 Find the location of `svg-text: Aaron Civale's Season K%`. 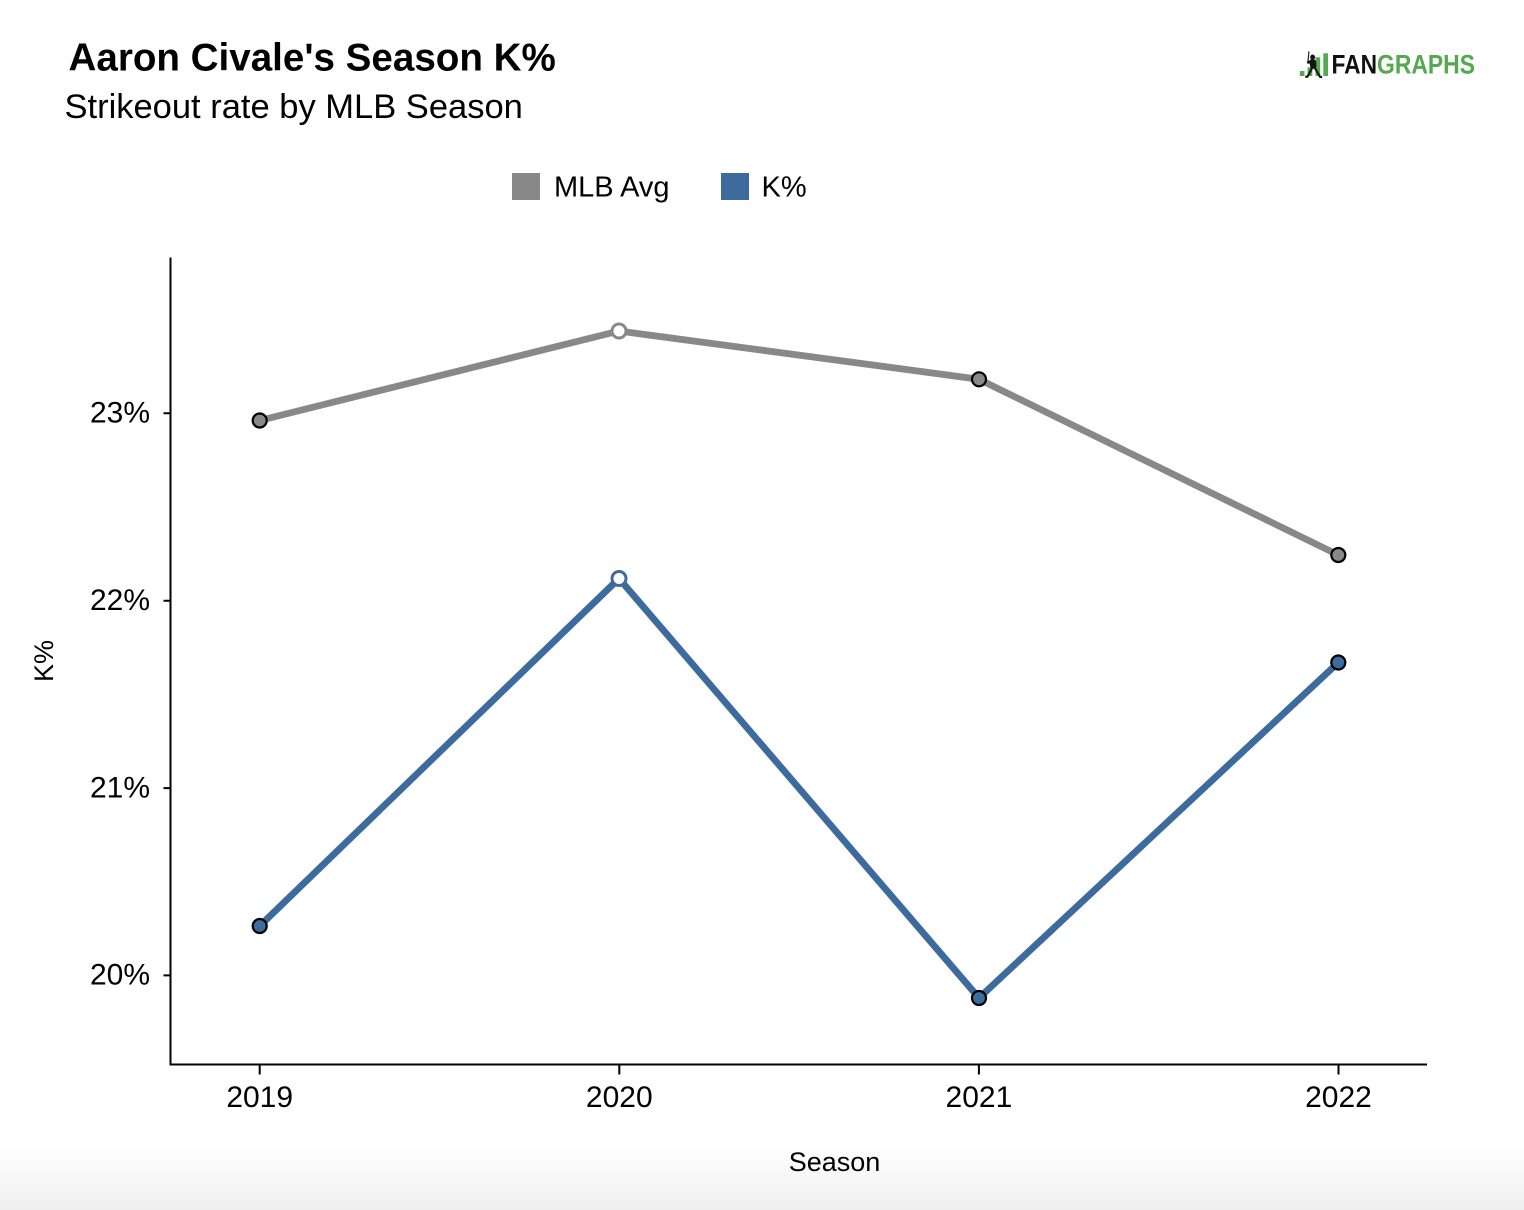

svg-text: Aaron Civale's Season K% is located at coordinates (312, 58).